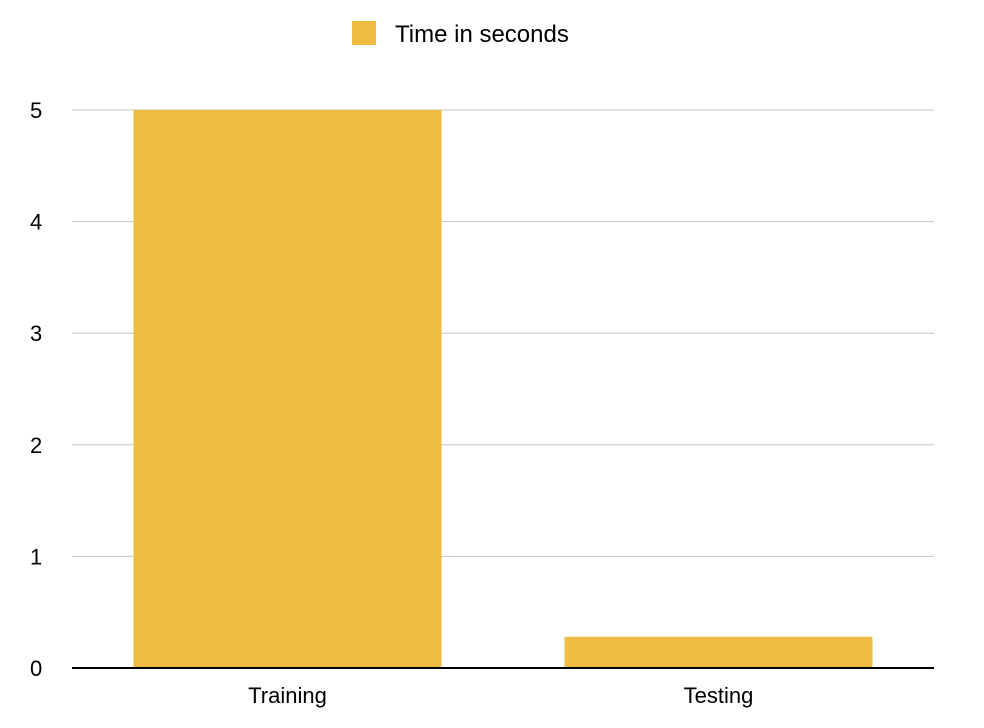  What do you see at coordinates (503, 687) in the screenshot?
I see `x-axis: Training Testing` at bounding box center [503, 687].